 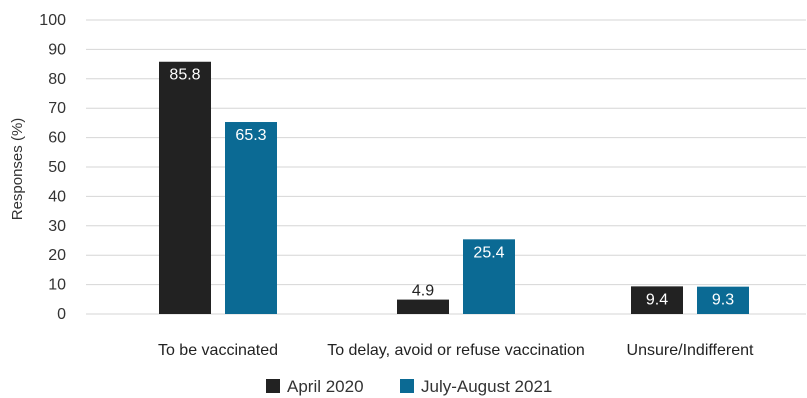 What do you see at coordinates (488, 252) in the screenshot?
I see `data-label: 25.4` at bounding box center [488, 252].